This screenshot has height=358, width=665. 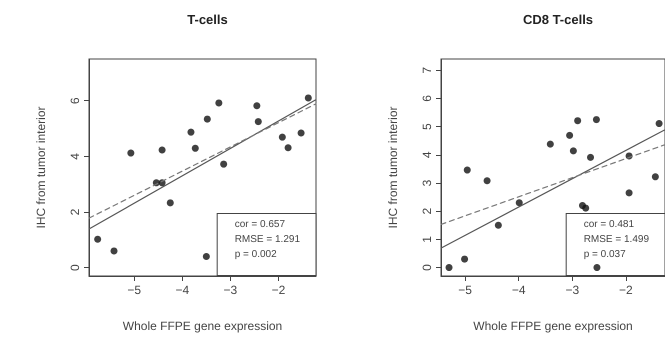 I want to click on chart-title: T-cells, so click(x=207, y=19).